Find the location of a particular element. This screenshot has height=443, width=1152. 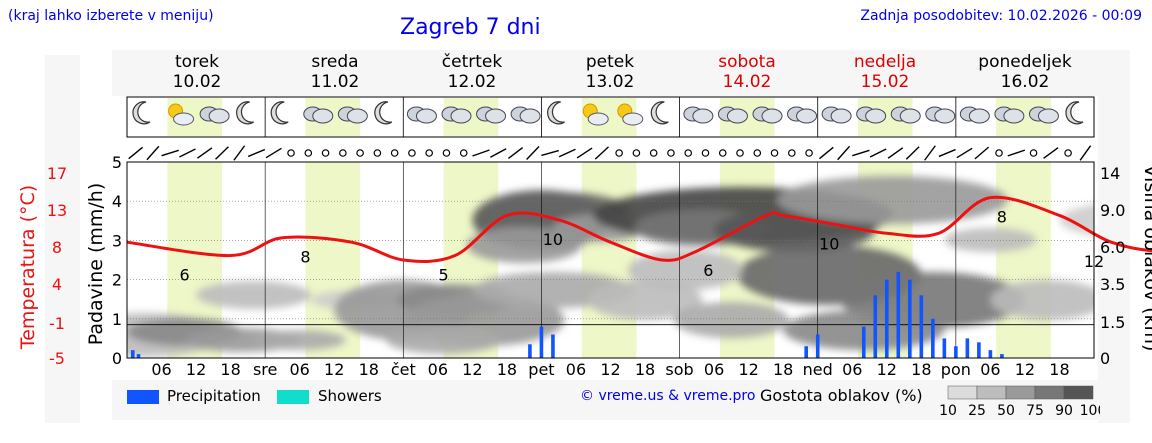

cloud-density-scale: 10 25 50 75 90 100 is located at coordinates (1020, 402).